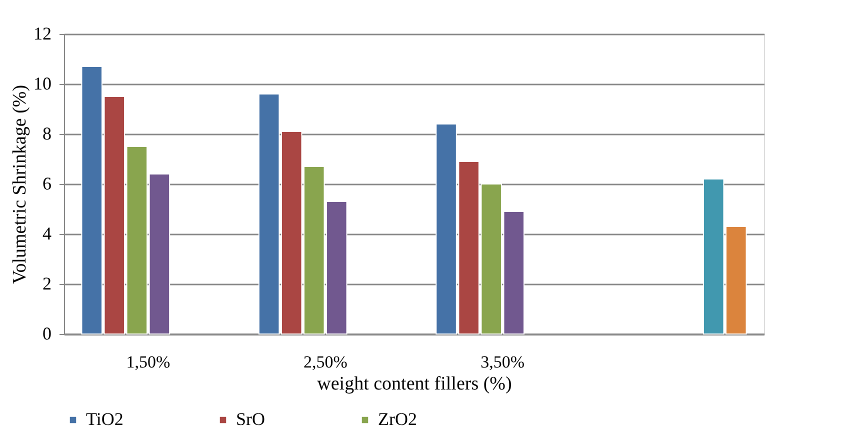  What do you see at coordinates (47, 134) in the screenshot?
I see `y-tick-label: 8` at bounding box center [47, 134].